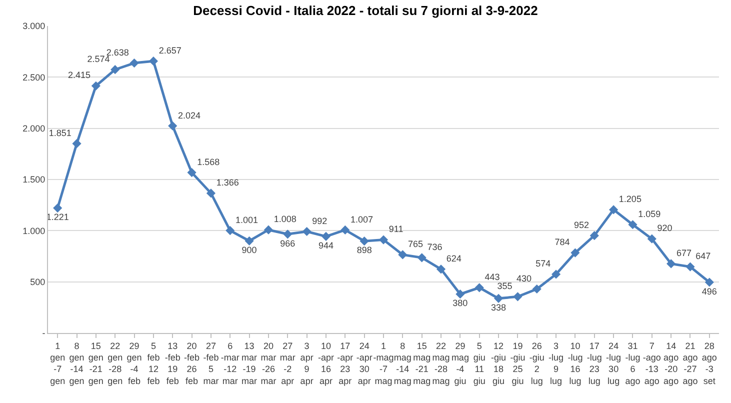  I want to click on data-label: 944, so click(326, 245).